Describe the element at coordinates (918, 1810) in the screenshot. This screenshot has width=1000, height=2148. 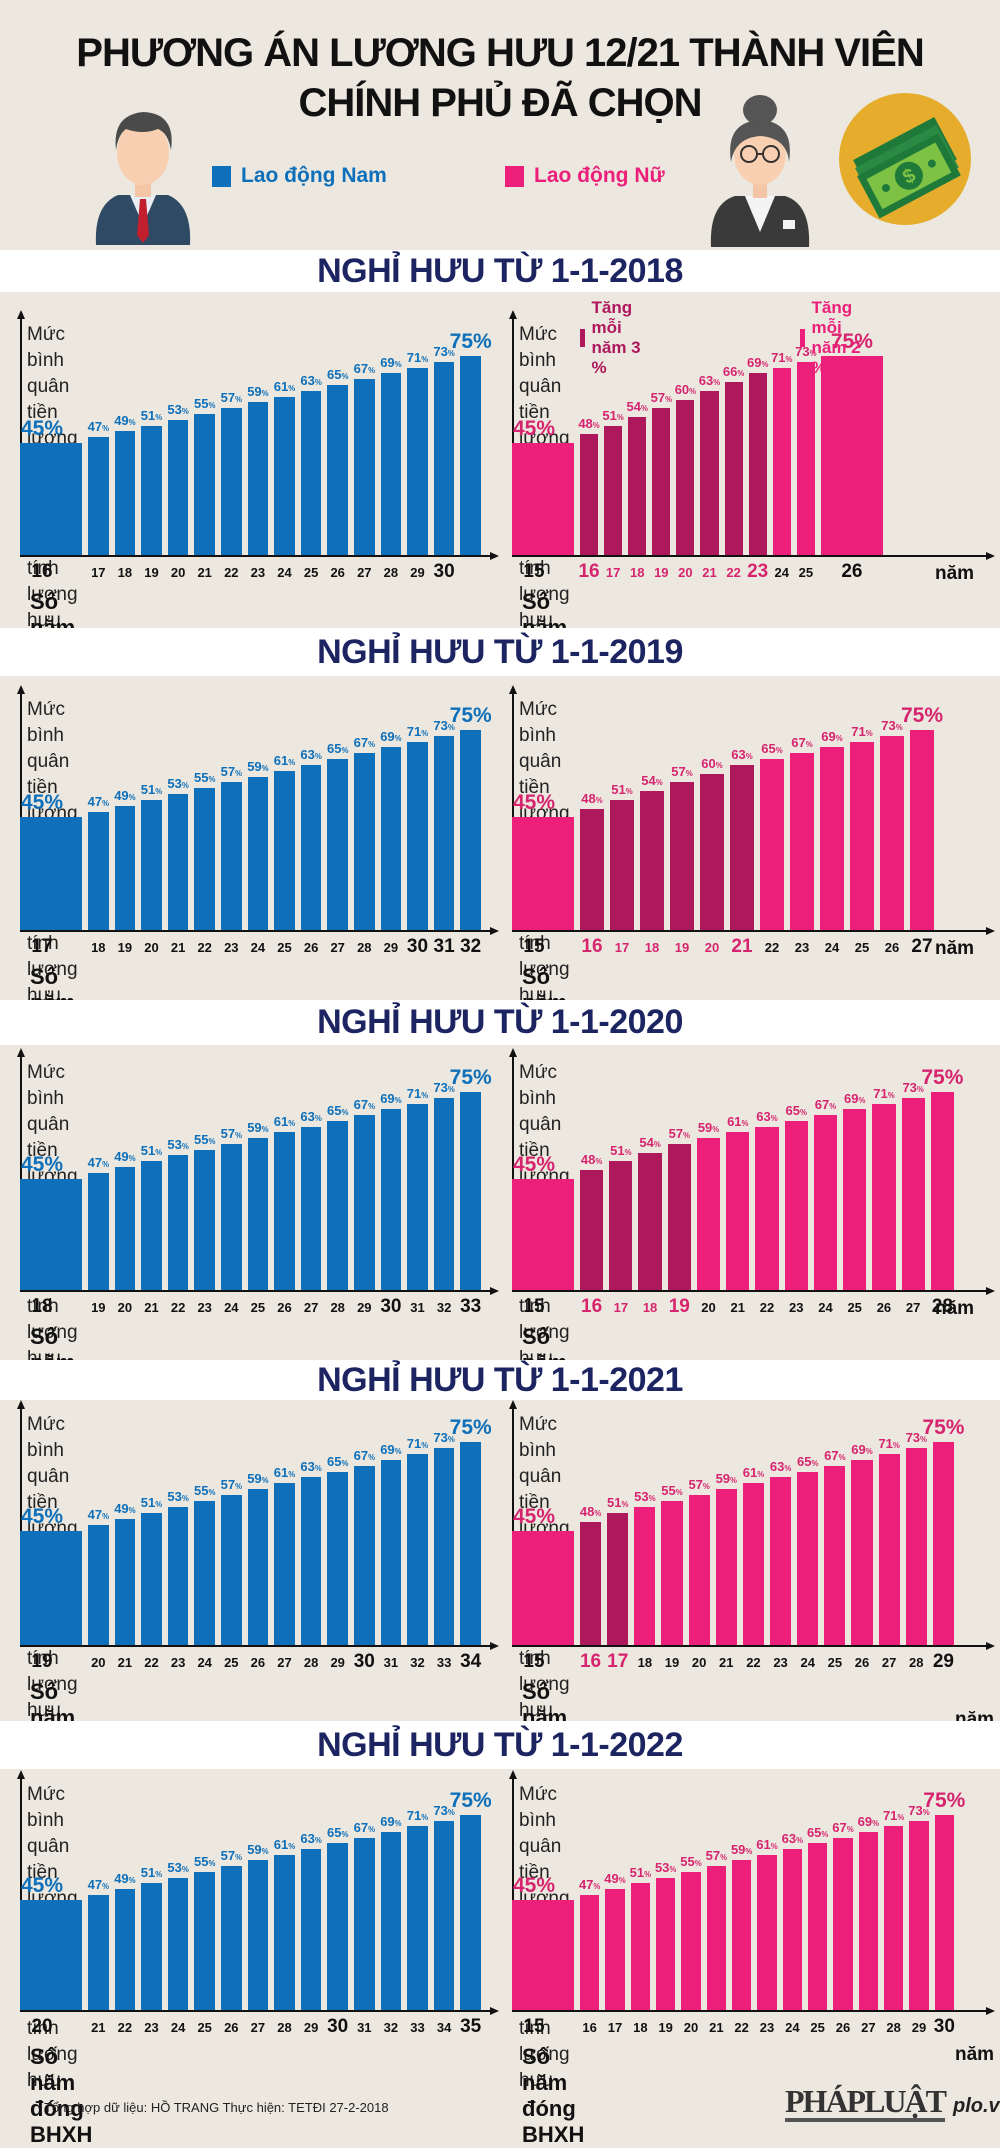
I see `value-label: 73%` at that location.